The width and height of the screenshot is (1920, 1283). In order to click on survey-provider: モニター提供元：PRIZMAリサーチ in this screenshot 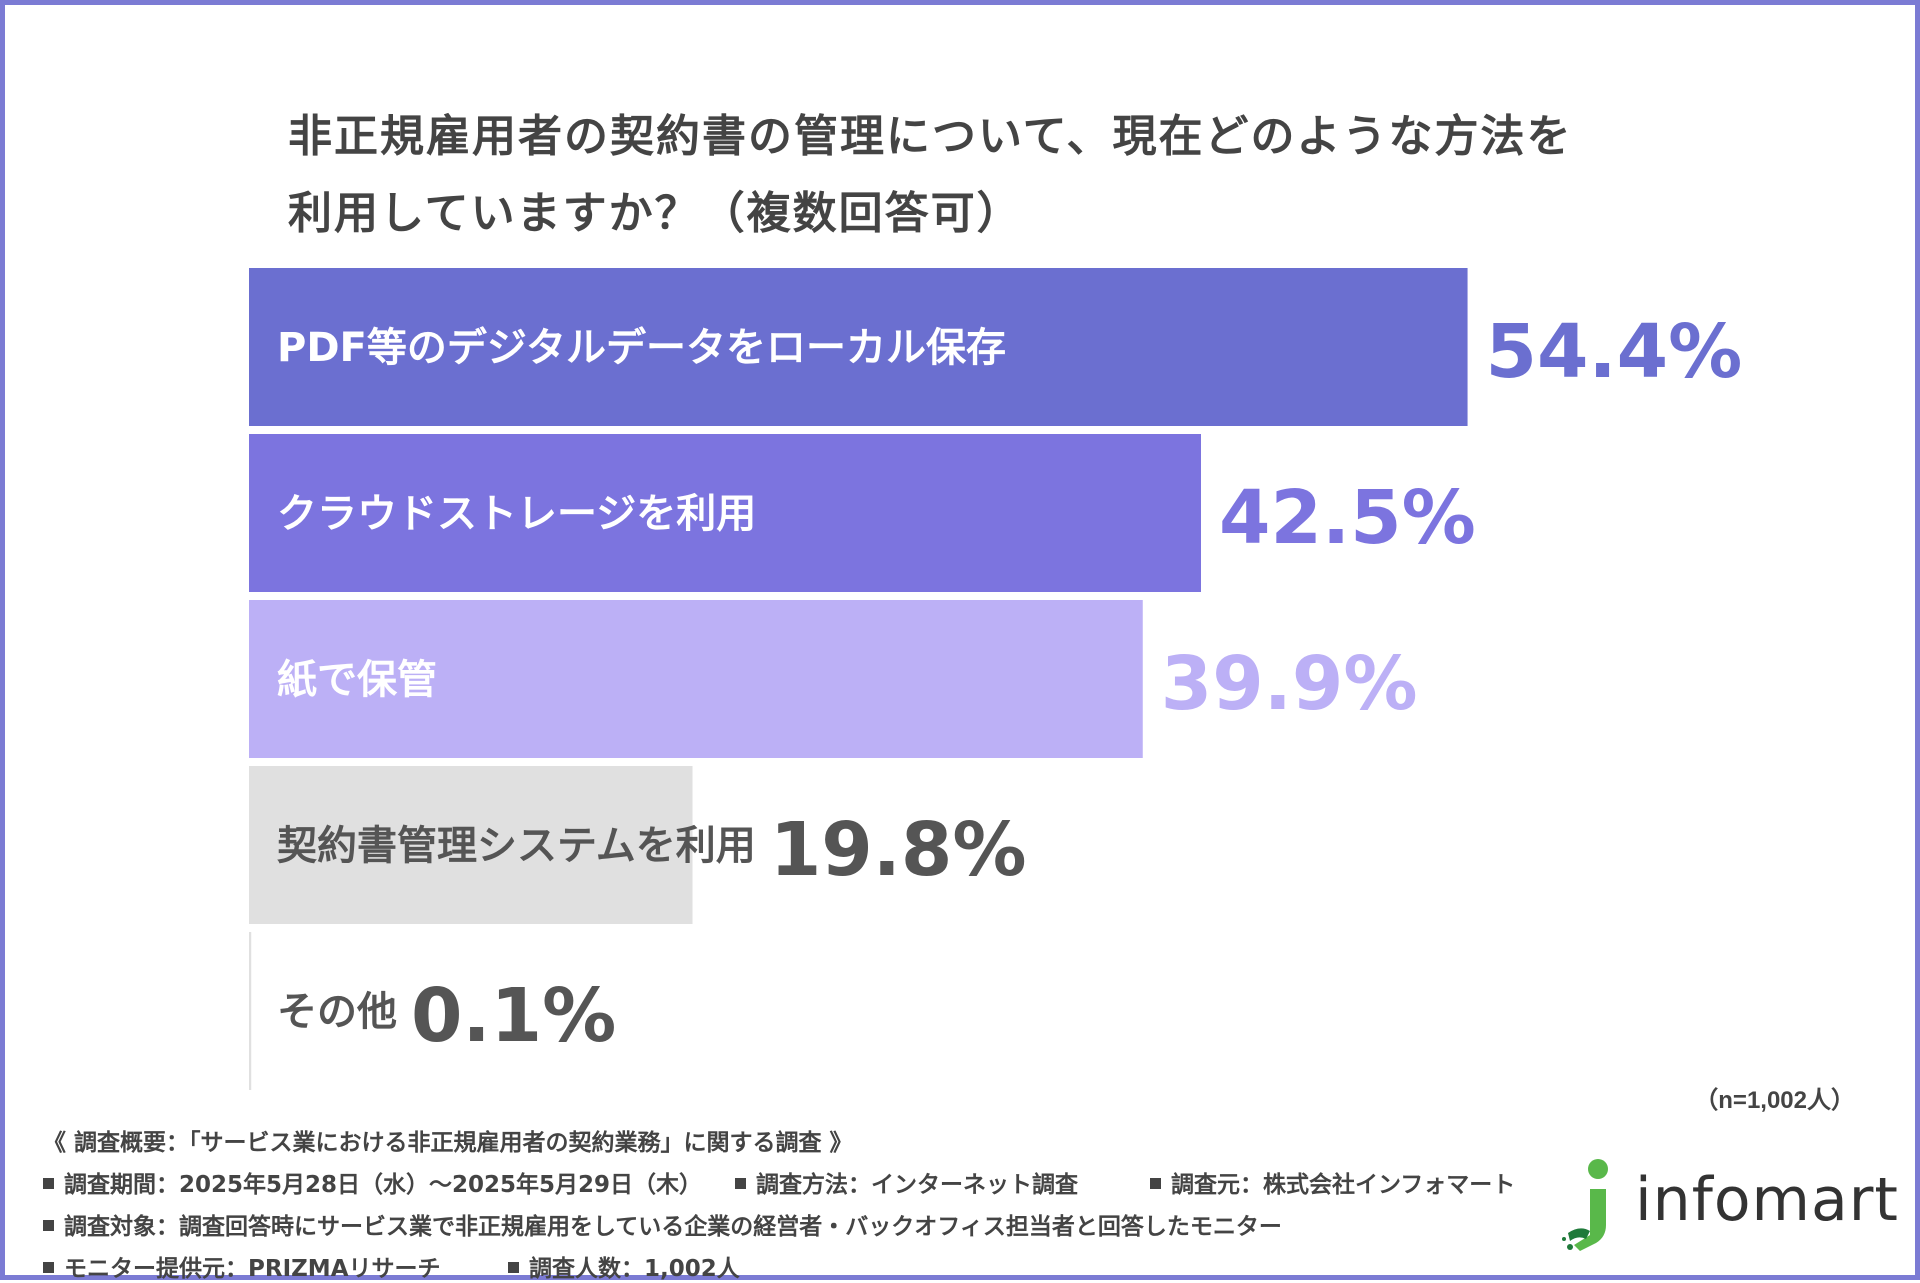, I will do `click(275, 1266)`.